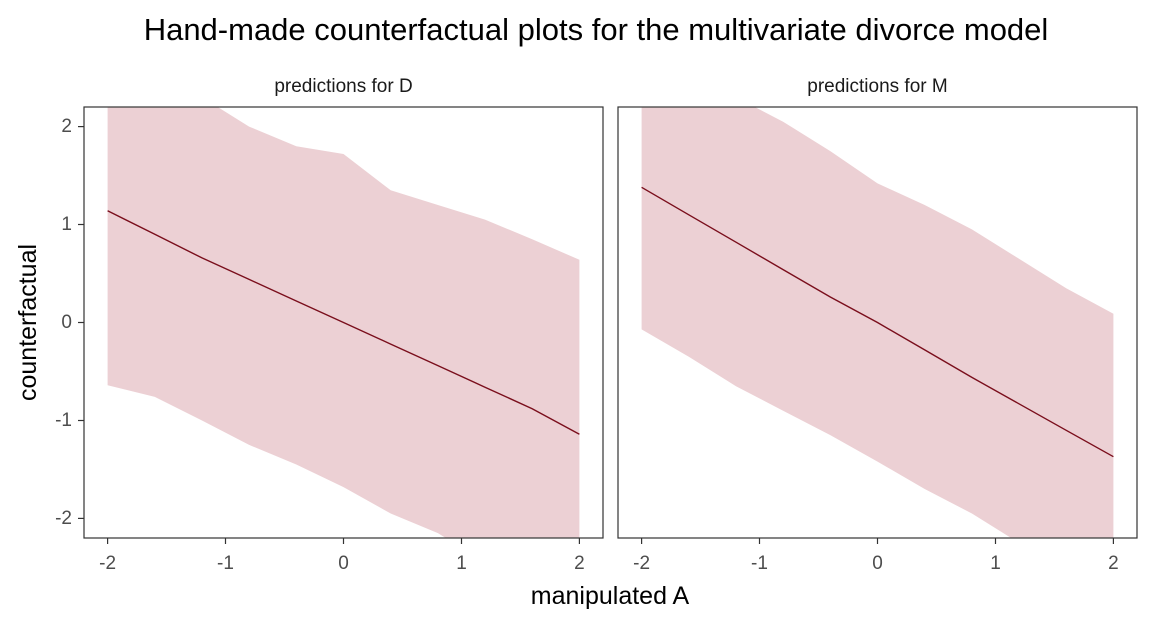  What do you see at coordinates (66, 322) in the screenshot?
I see `y-tick-label: 0` at bounding box center [66, 322].